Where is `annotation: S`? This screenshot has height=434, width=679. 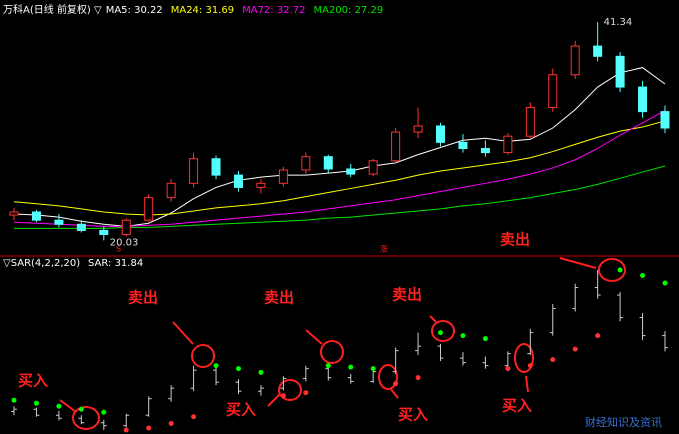 annotation: S is located at coordinates (118, 249).